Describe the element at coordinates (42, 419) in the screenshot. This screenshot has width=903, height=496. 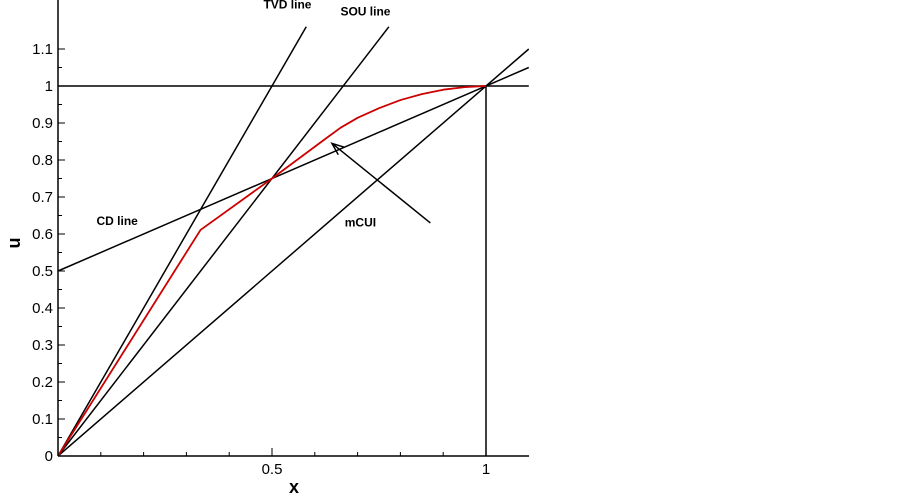
I see `y-tick-label: 0.1` at that location.